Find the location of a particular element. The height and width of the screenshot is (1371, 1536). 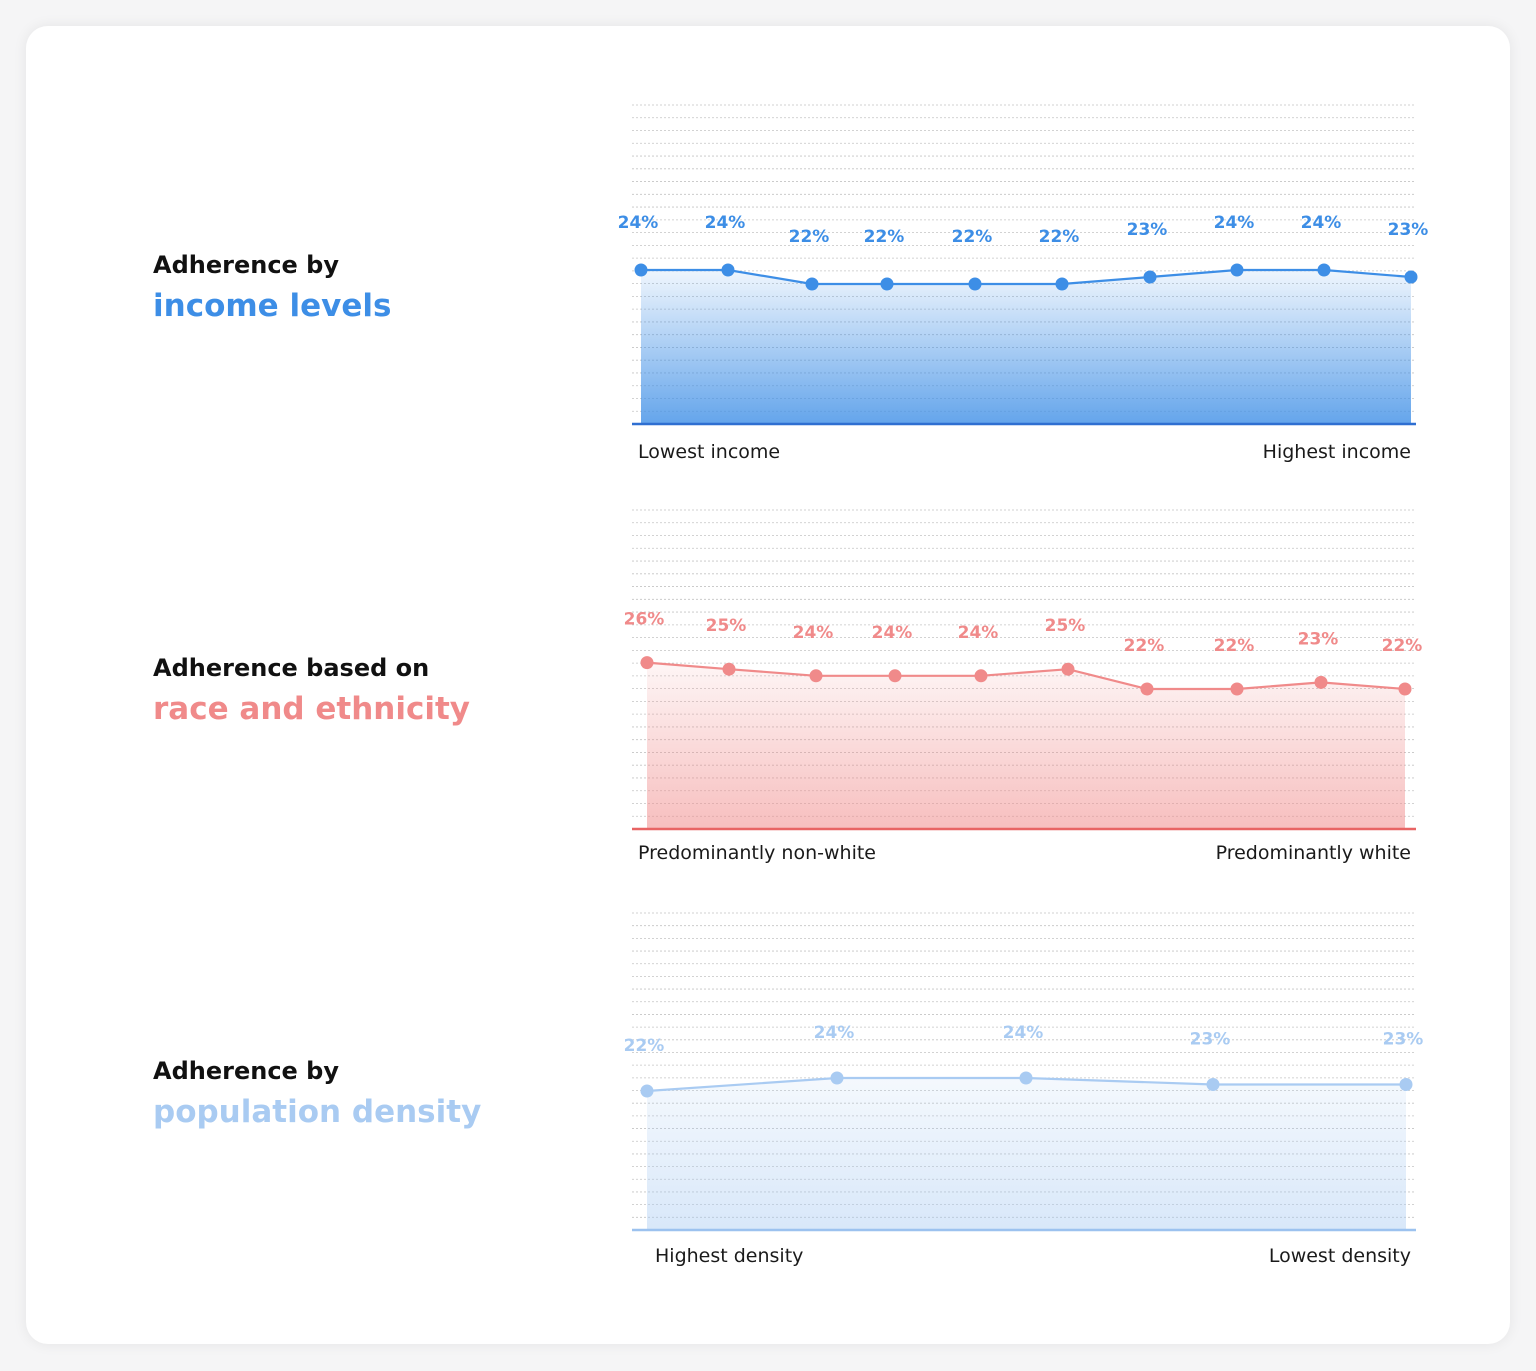

race-series-line is located at coordinates (1026, 676).